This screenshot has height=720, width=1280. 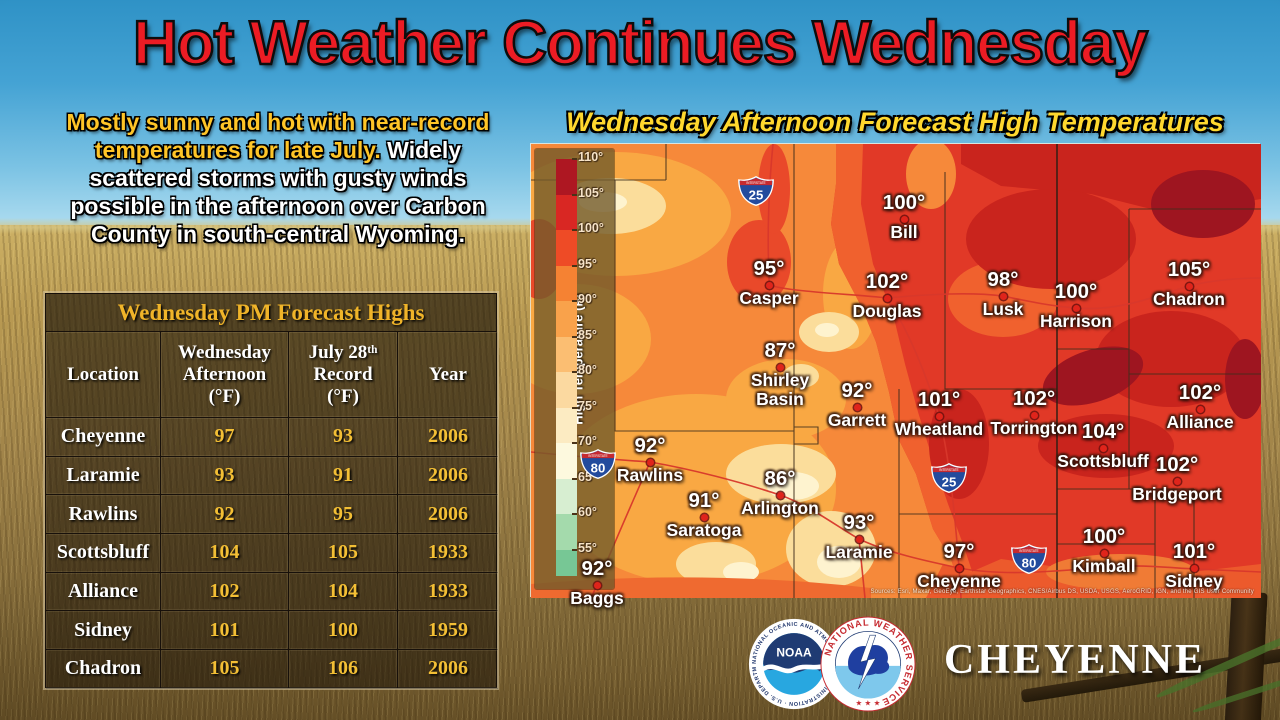 I want to click on table-cell: Scottsbluff, so click(x=103, y=553).